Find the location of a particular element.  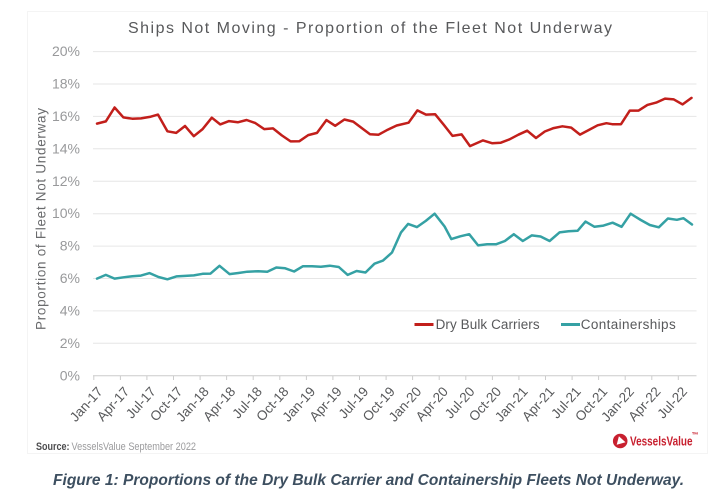

svg-text: 18% is located at coordinates (66, 84).